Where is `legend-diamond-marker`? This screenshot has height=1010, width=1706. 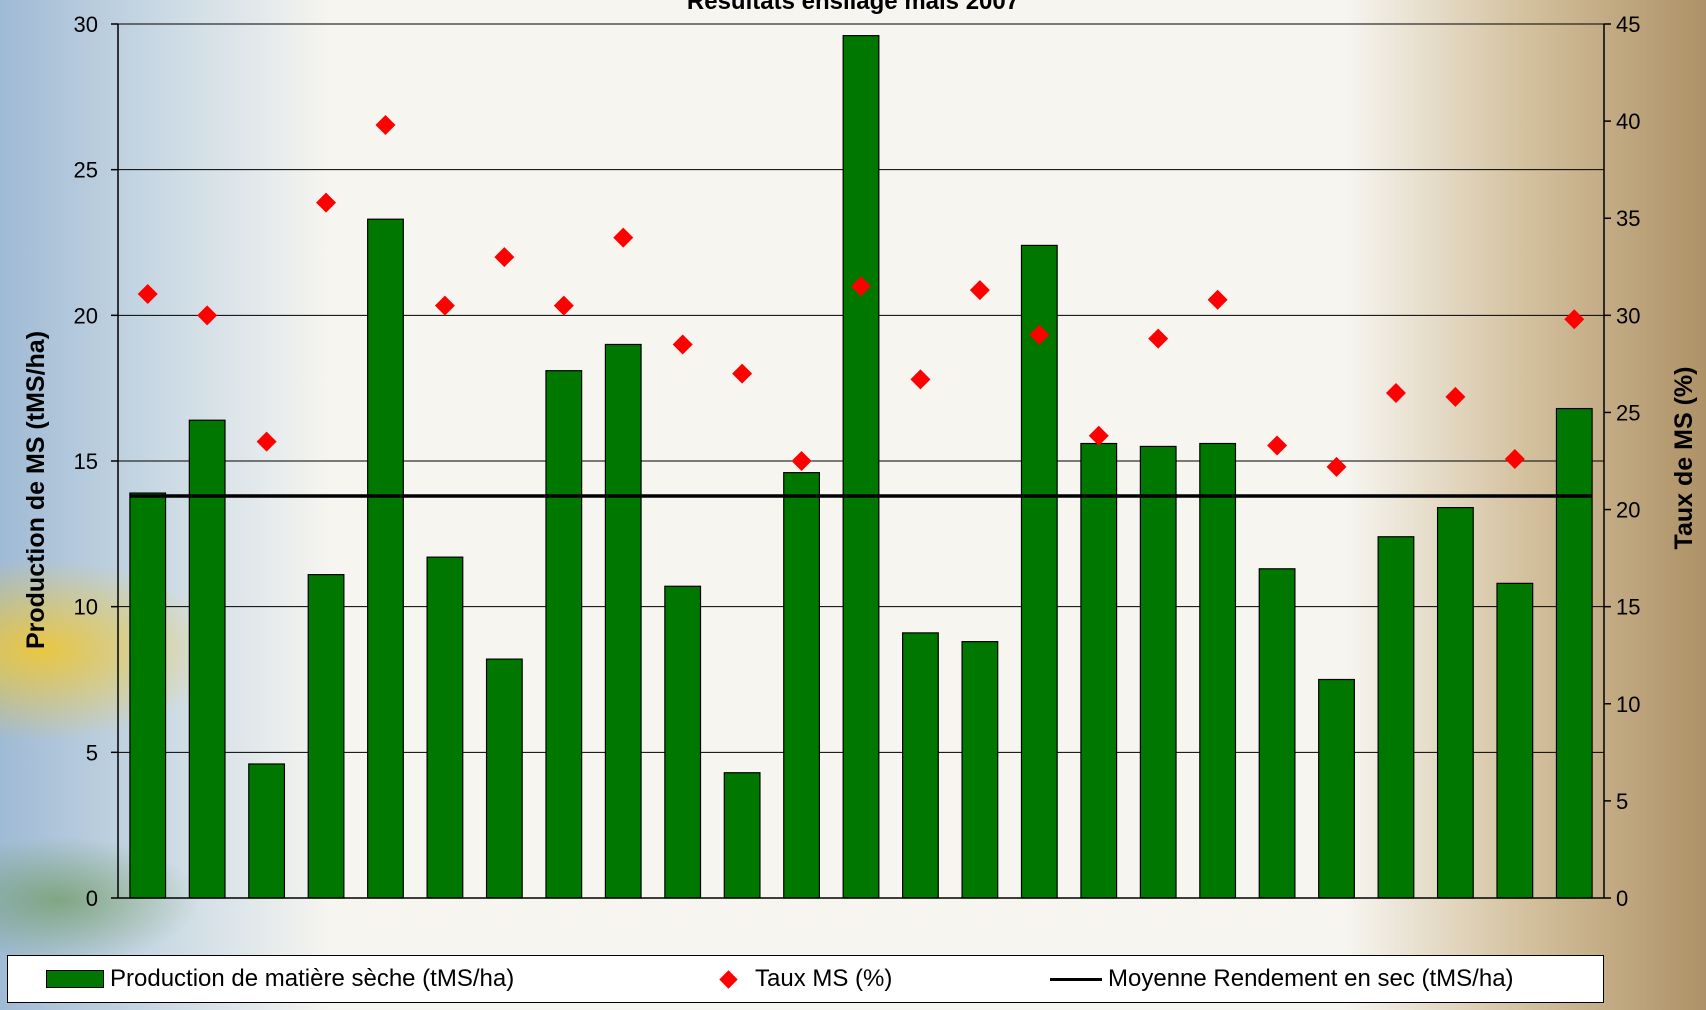 legend-diamond-marker is located at coordinates (728, 979).